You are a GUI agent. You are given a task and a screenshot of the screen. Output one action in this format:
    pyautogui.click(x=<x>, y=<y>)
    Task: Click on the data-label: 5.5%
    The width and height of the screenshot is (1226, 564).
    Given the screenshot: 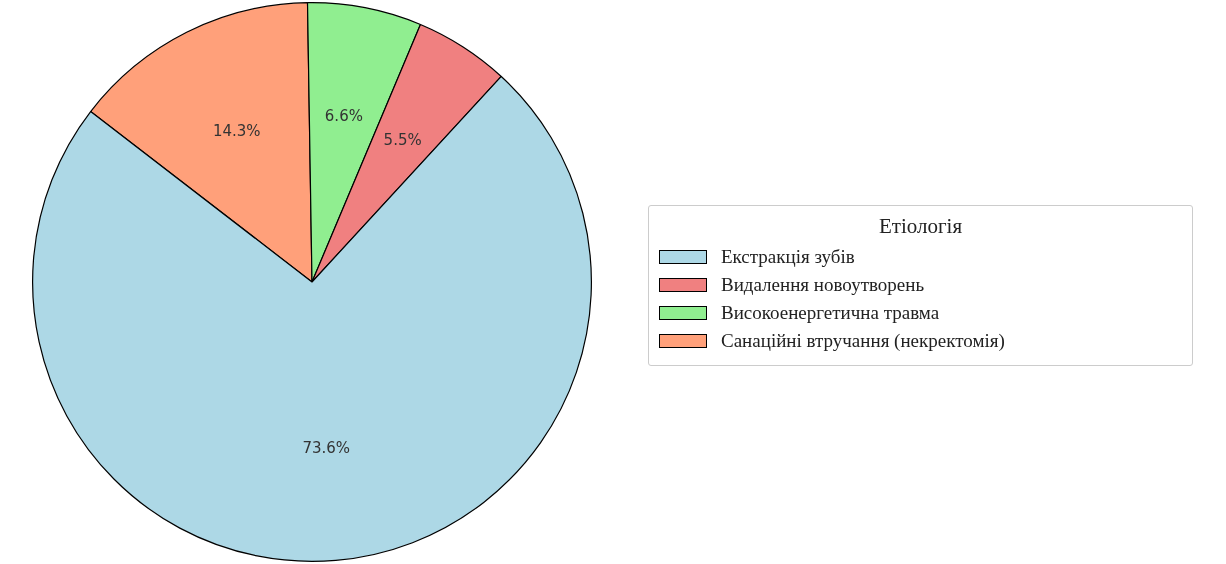 What is the action you would take?
    pyautogui.click(x=402, y=139)
    